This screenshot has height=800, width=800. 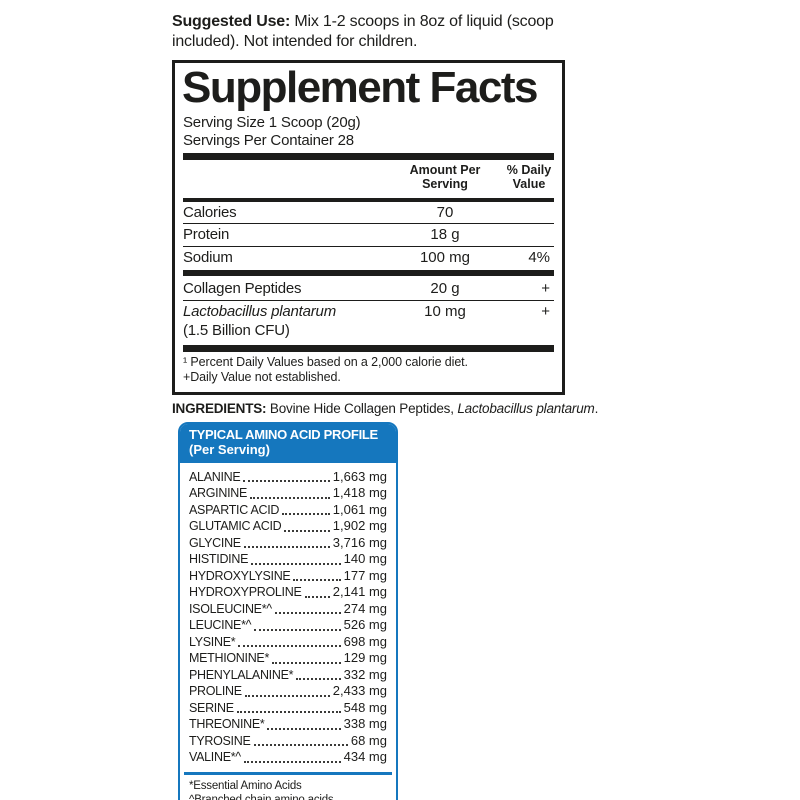 I want to click on daily-value-header: % Daily Value, so click(x=529, y=177).